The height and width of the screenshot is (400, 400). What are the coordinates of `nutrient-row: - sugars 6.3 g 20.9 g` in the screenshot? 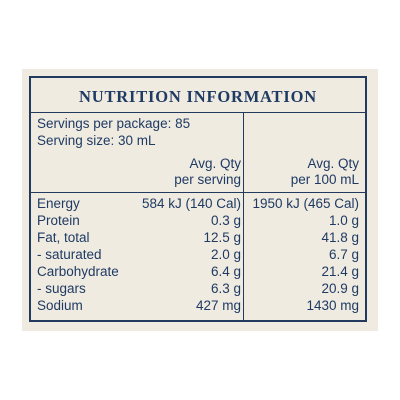 It's located at (198, 288).